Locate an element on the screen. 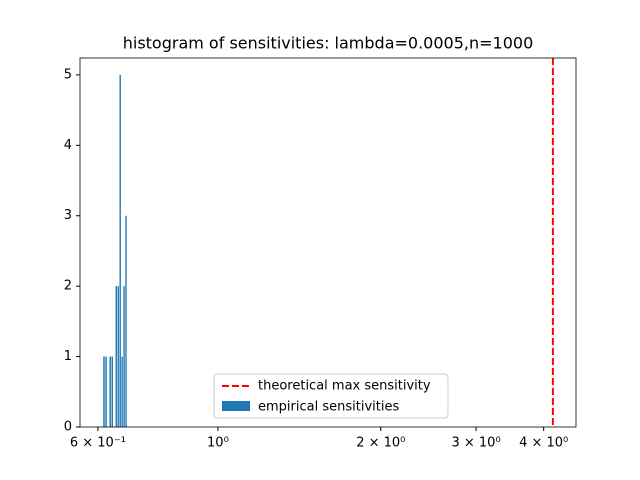 This screenshot has height=480, width=640. x-tick-label: 4 × 10⁰ is located at coordinates (543, 443).